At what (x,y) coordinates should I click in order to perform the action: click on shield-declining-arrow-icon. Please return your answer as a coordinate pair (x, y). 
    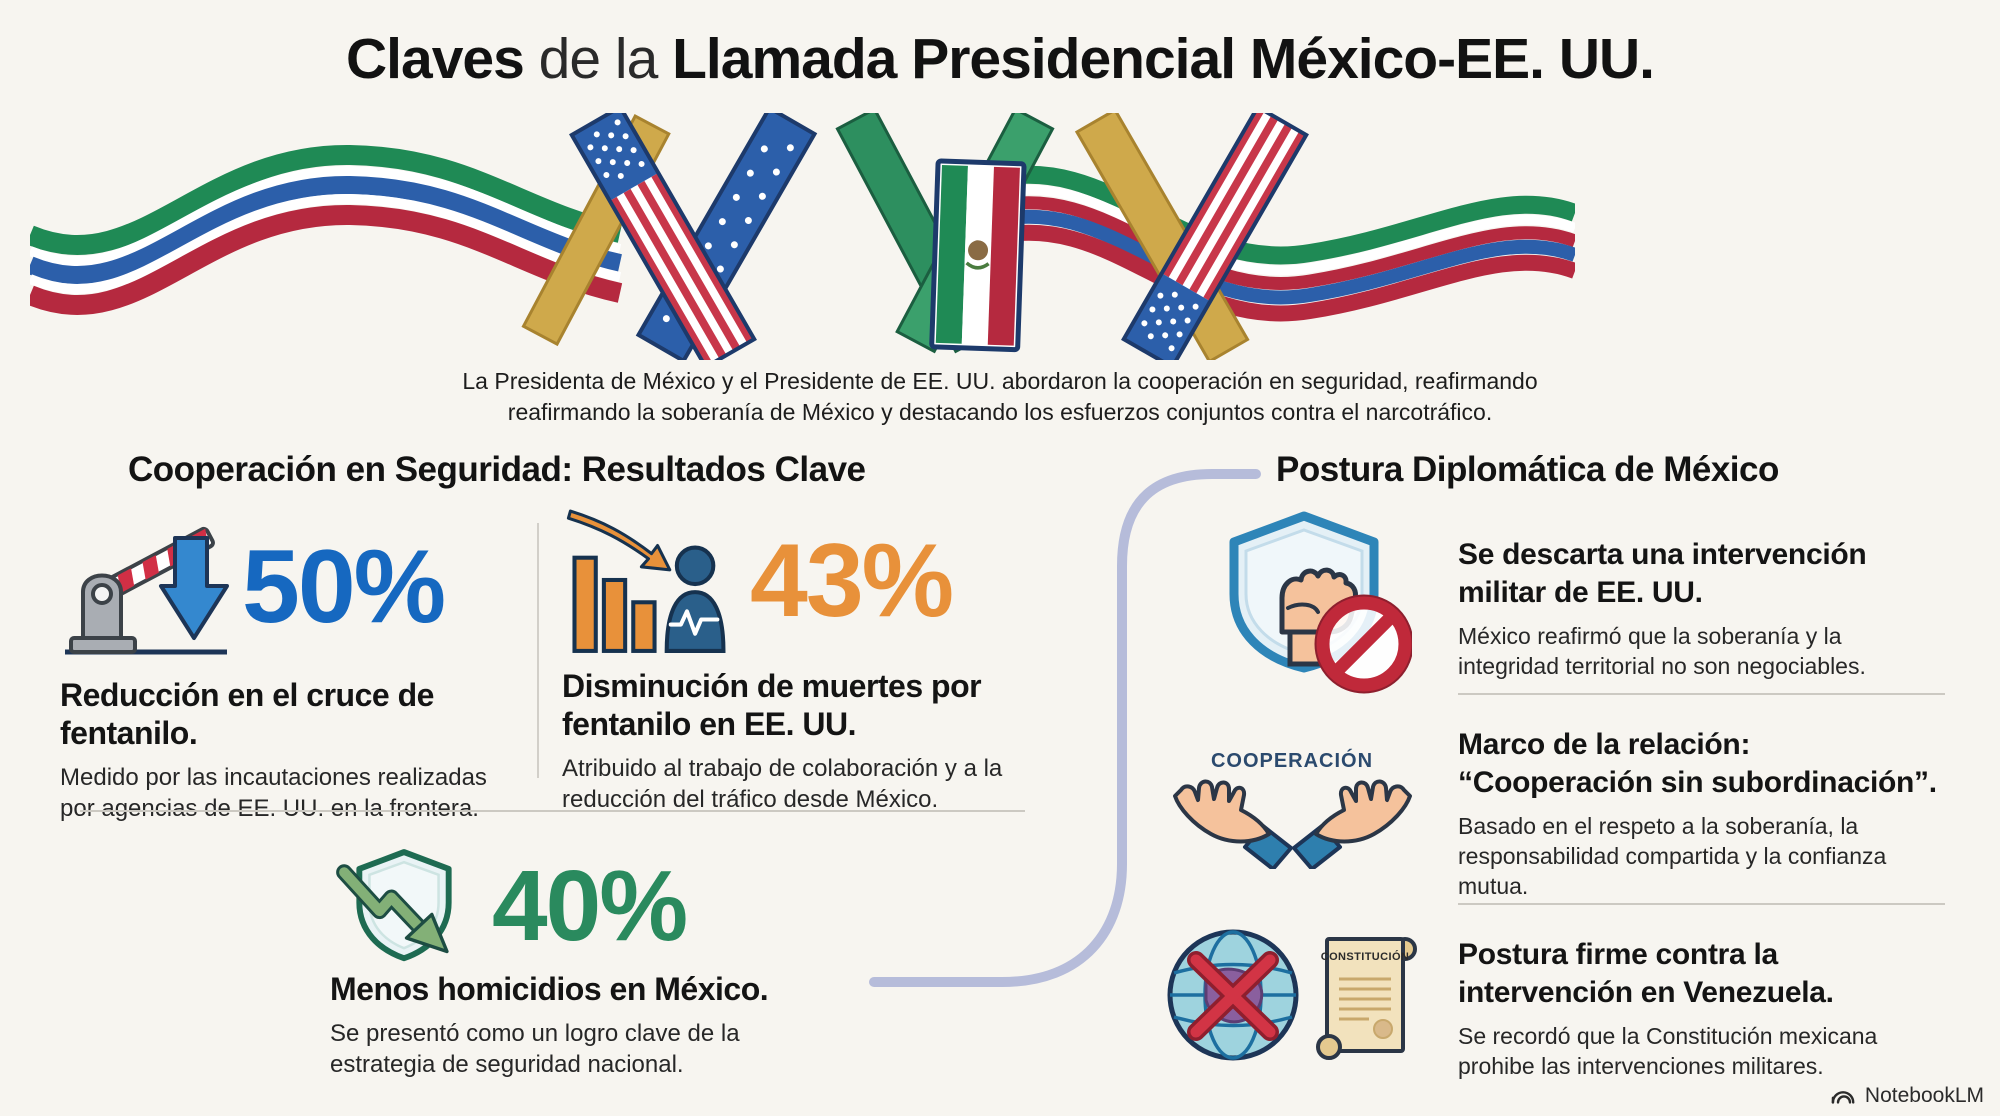
    Looking at the image, I should click on (394, 905).